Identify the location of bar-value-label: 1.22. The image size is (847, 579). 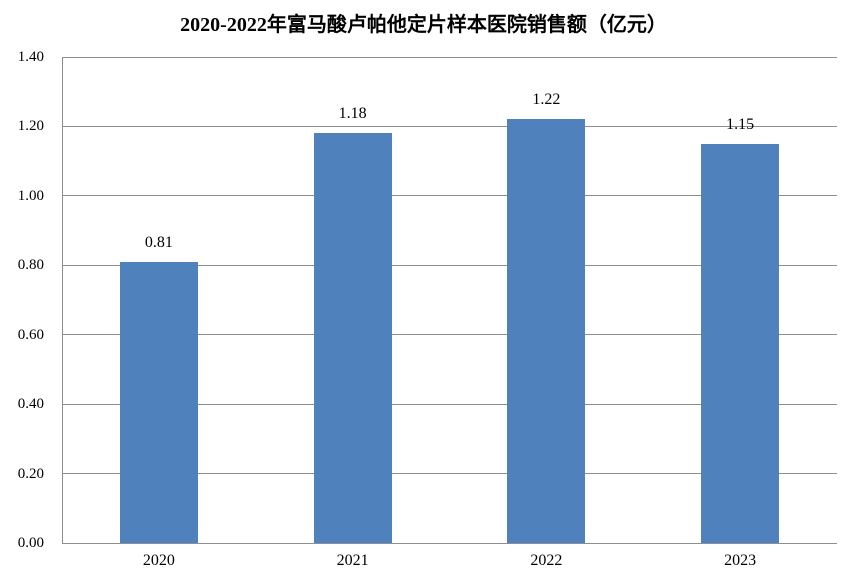
(546, 100).